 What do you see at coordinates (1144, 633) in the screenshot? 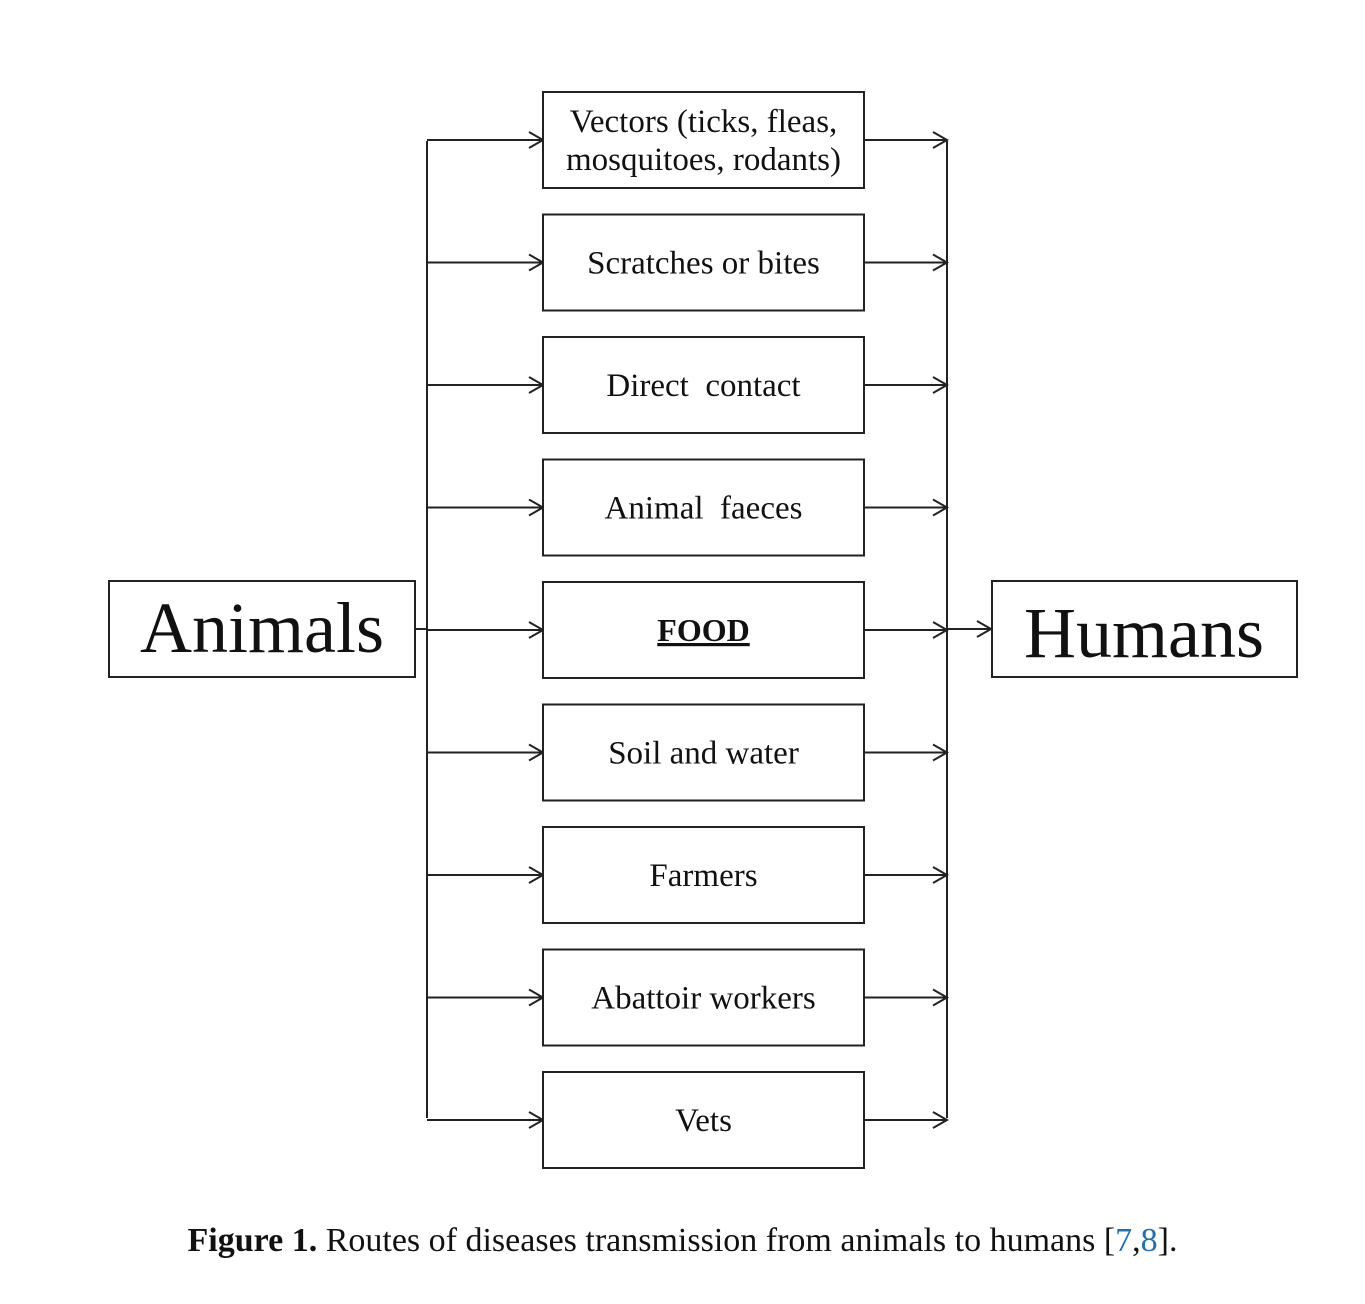
I see `humans-label: Humans` at bounding box center [1144, 633].